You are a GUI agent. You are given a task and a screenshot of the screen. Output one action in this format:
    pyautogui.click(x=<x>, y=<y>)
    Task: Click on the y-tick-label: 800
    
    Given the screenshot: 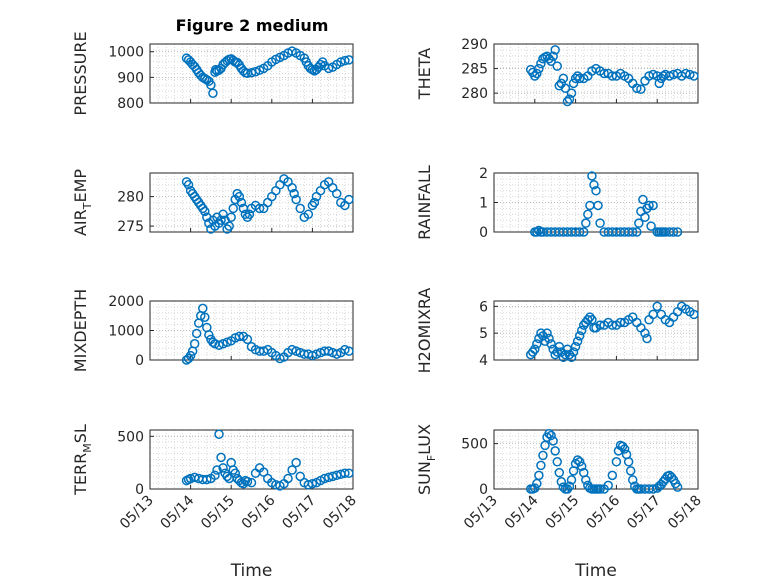 What is the action you would take?
    pyautogui.click(x=130, y=104)
    